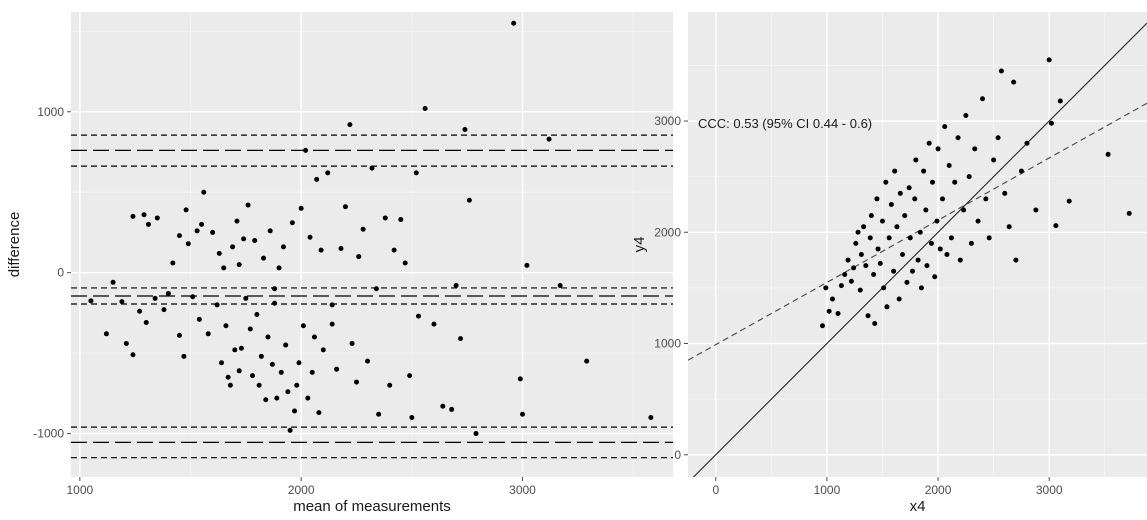 The width and height of the screenshot is (1147, 520). I want to click on y-tick-label: 3000, so click(667, 121).